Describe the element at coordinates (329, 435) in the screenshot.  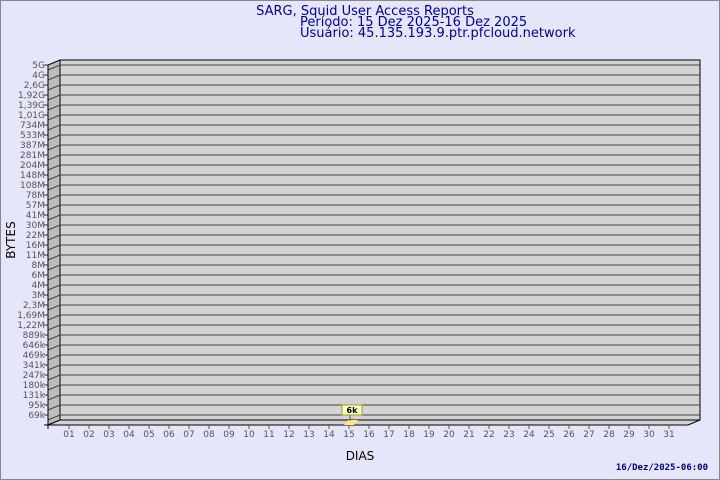
I see `x-tick-label: 14` at that location.